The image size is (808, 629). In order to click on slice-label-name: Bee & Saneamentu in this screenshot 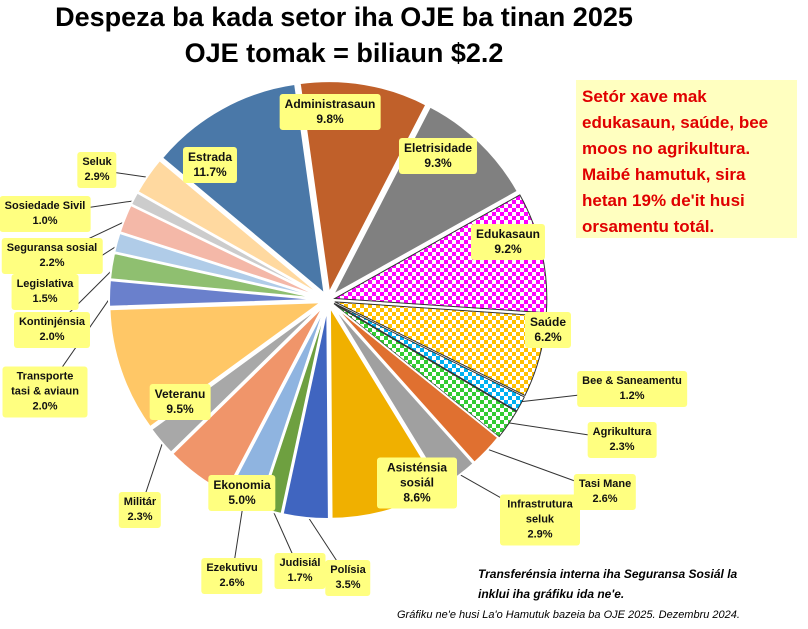, I will do `click(632, 381)`.